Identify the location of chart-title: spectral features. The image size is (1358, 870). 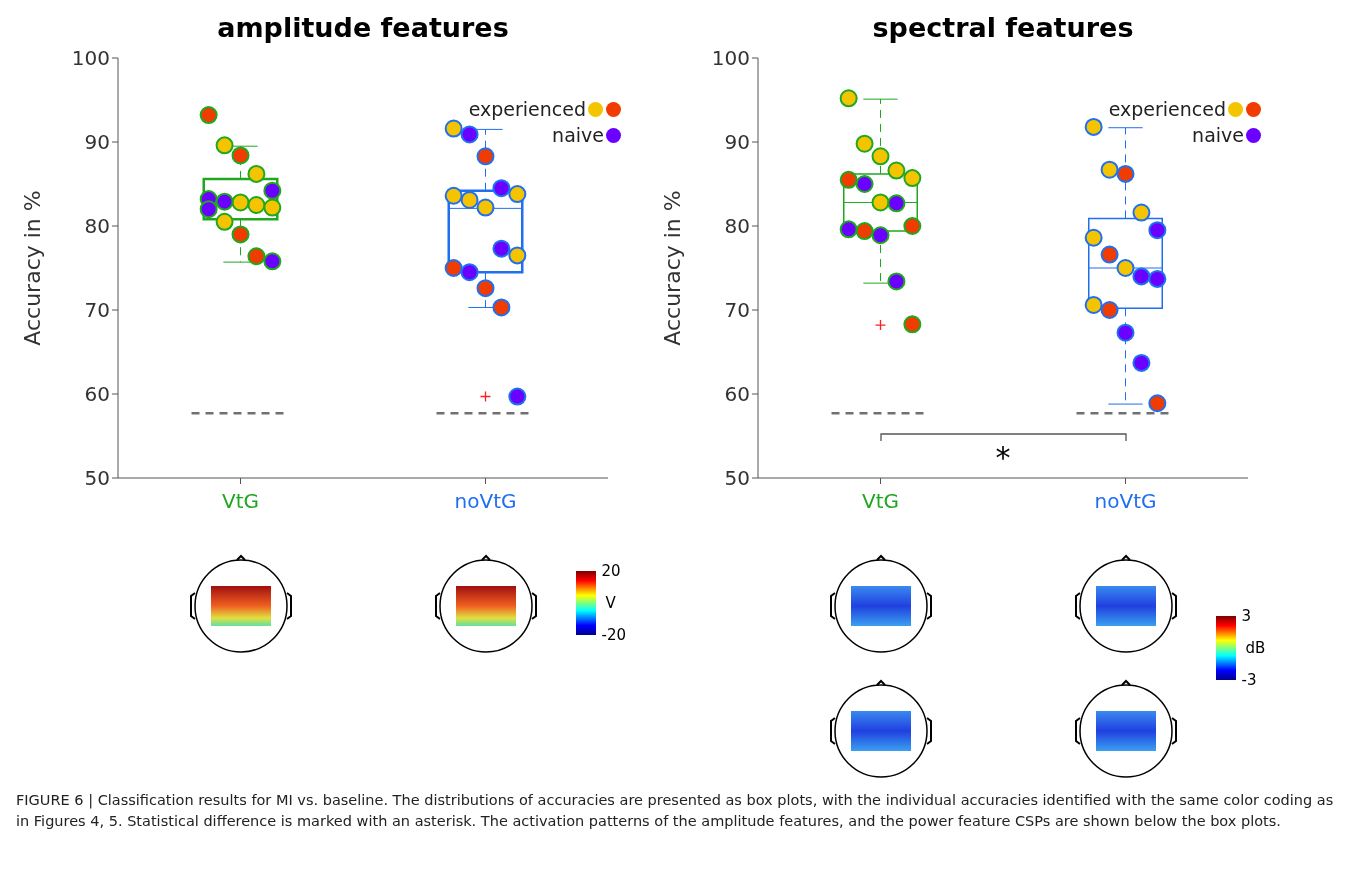
(1003, 28).